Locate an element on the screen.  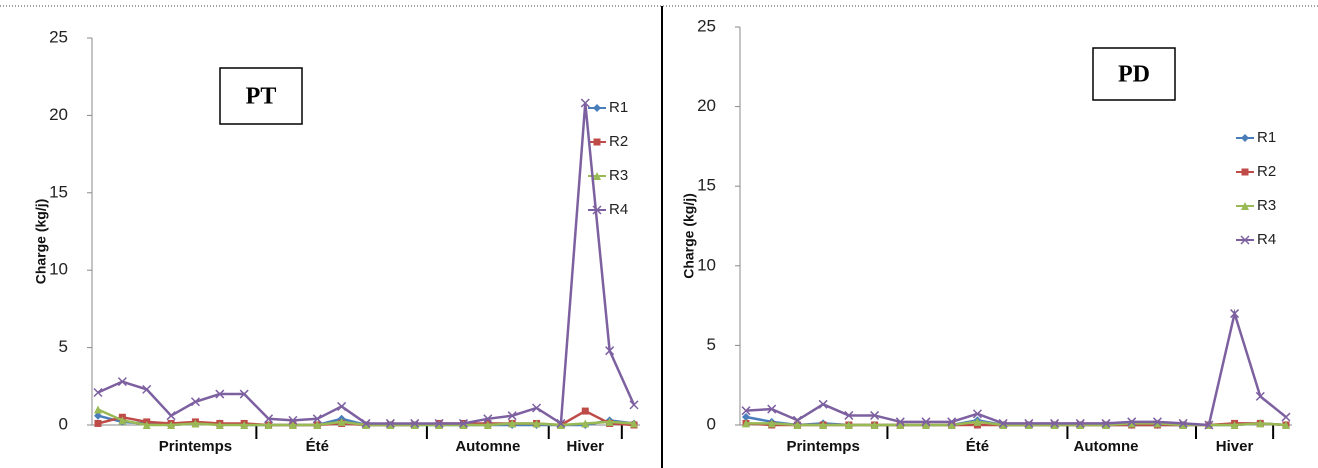
x-tick-label: Printemps is located at coordinates (822, 446).